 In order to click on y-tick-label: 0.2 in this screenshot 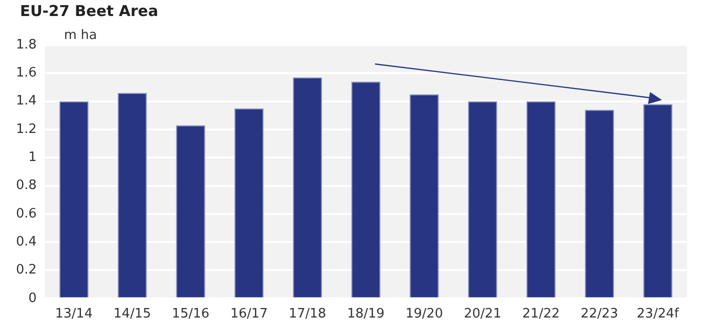, I will do `click(26, 270)`.